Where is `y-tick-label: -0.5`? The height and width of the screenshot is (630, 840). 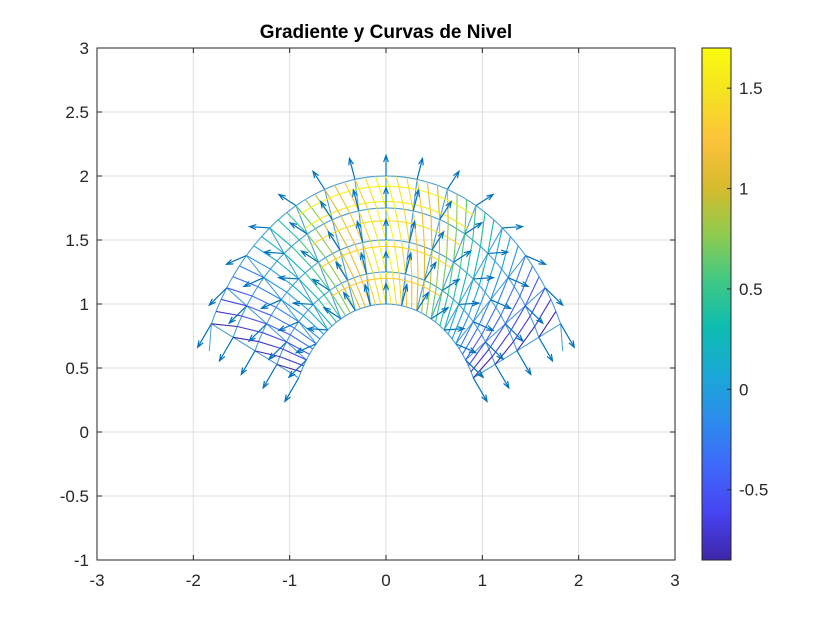 y-tick-label: -0.5 is located at coordinates (74, 496).